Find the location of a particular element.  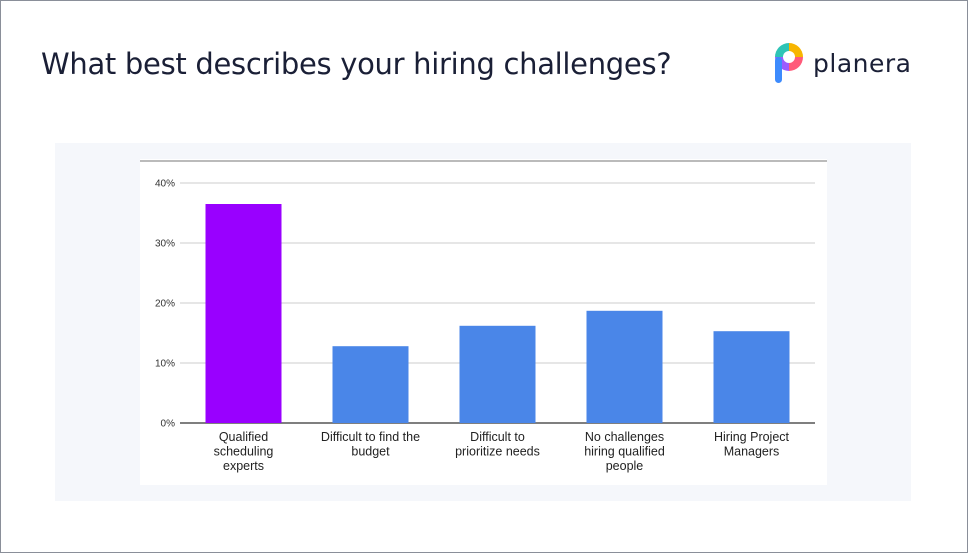

x-tick-label: No challenges hiring qualified people is located at coordinates (624, 451).